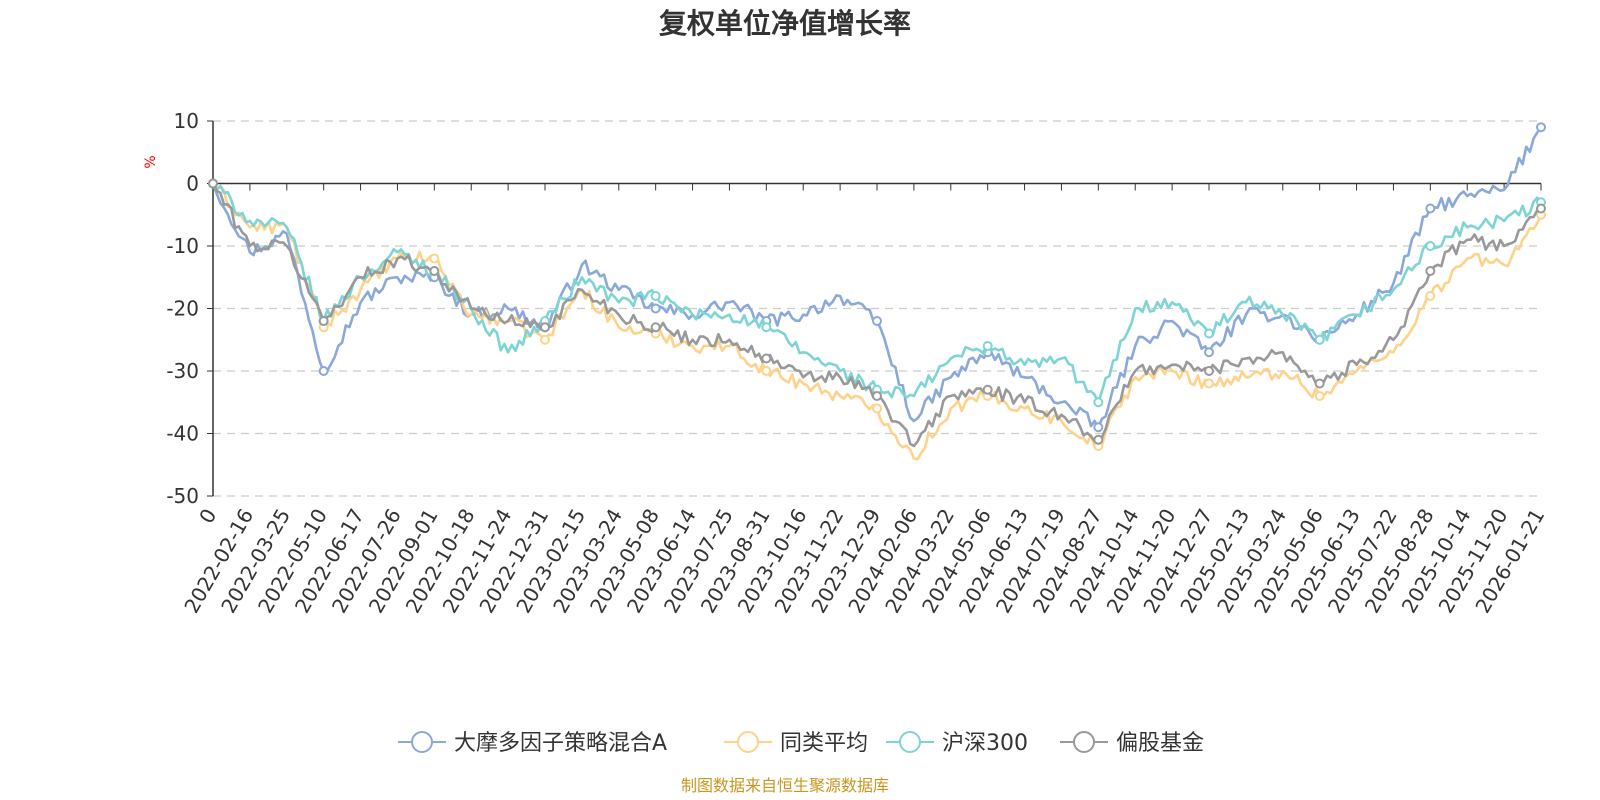 This screenshot has height=800, width=1600. I want to click on y-tick-label: -30, so click(182, 371).